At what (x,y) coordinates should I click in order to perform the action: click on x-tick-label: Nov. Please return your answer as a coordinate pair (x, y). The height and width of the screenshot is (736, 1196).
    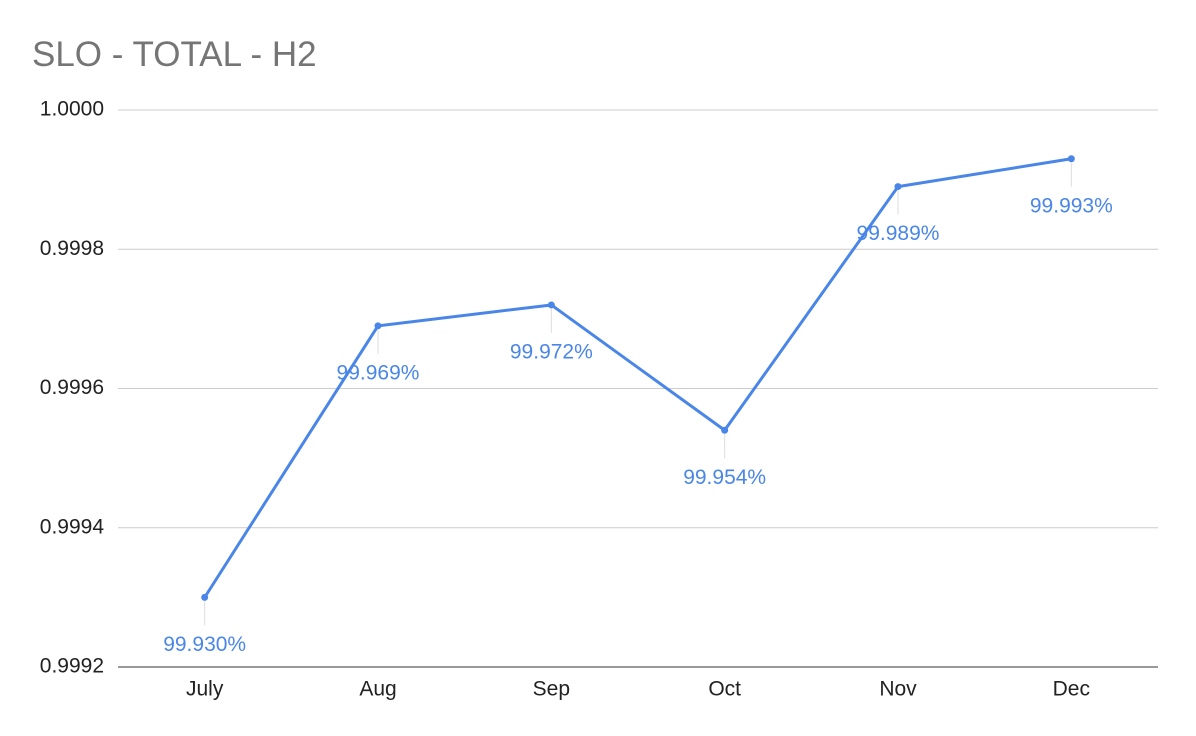
    Looking at the image, I should click on (898, 689).